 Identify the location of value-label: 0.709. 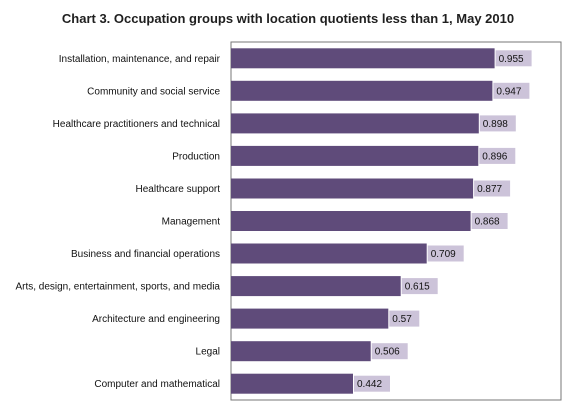
(443, 254).